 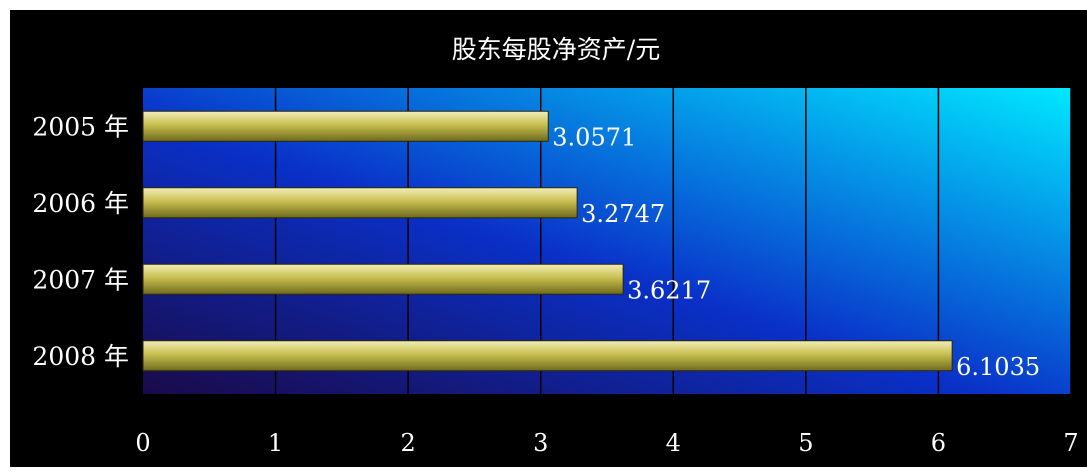 What do you see at coordinates (805, 443) in the screenshot?
I see `x-tick-label: 5` at bounding box center [805, 443].